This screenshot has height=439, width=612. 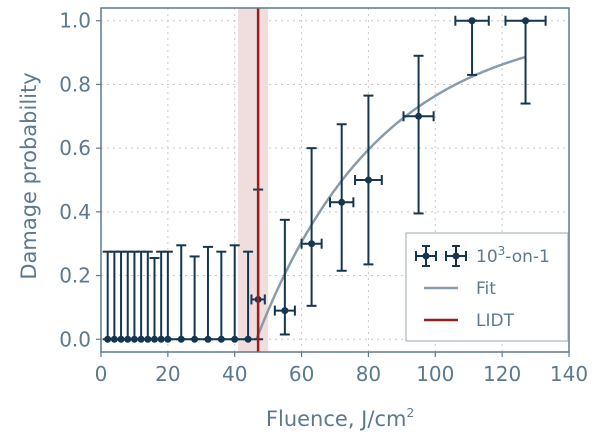 I want to click on y-tick-label: 0.2, so click(x=75, y=276).